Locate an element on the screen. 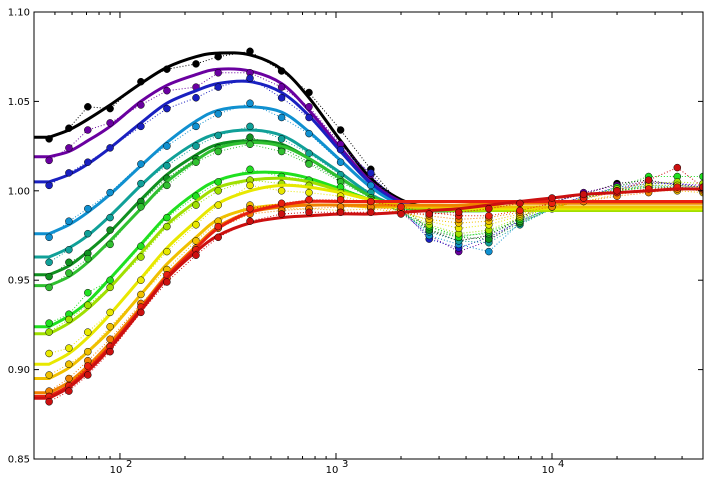 This screenshot has width=710, height=488. y-tick-label: 0.90 is located at coordinates (19, 370).